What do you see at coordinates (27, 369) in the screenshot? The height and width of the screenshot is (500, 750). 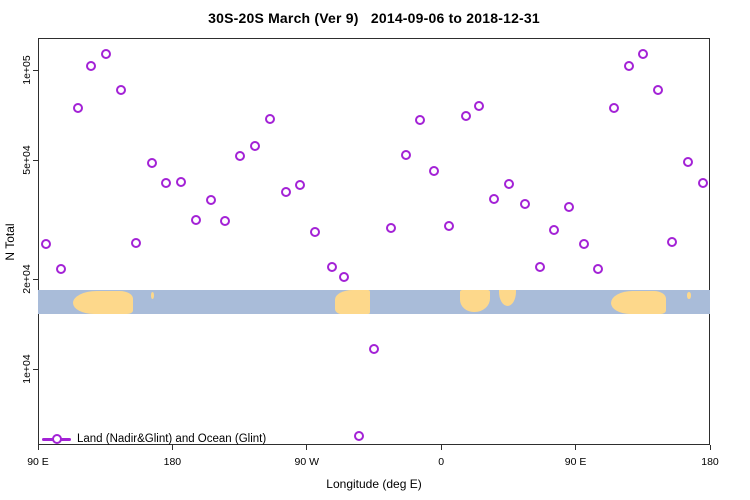 I see `y-tick-label: 1e+04` at bounding box center [27, 369].